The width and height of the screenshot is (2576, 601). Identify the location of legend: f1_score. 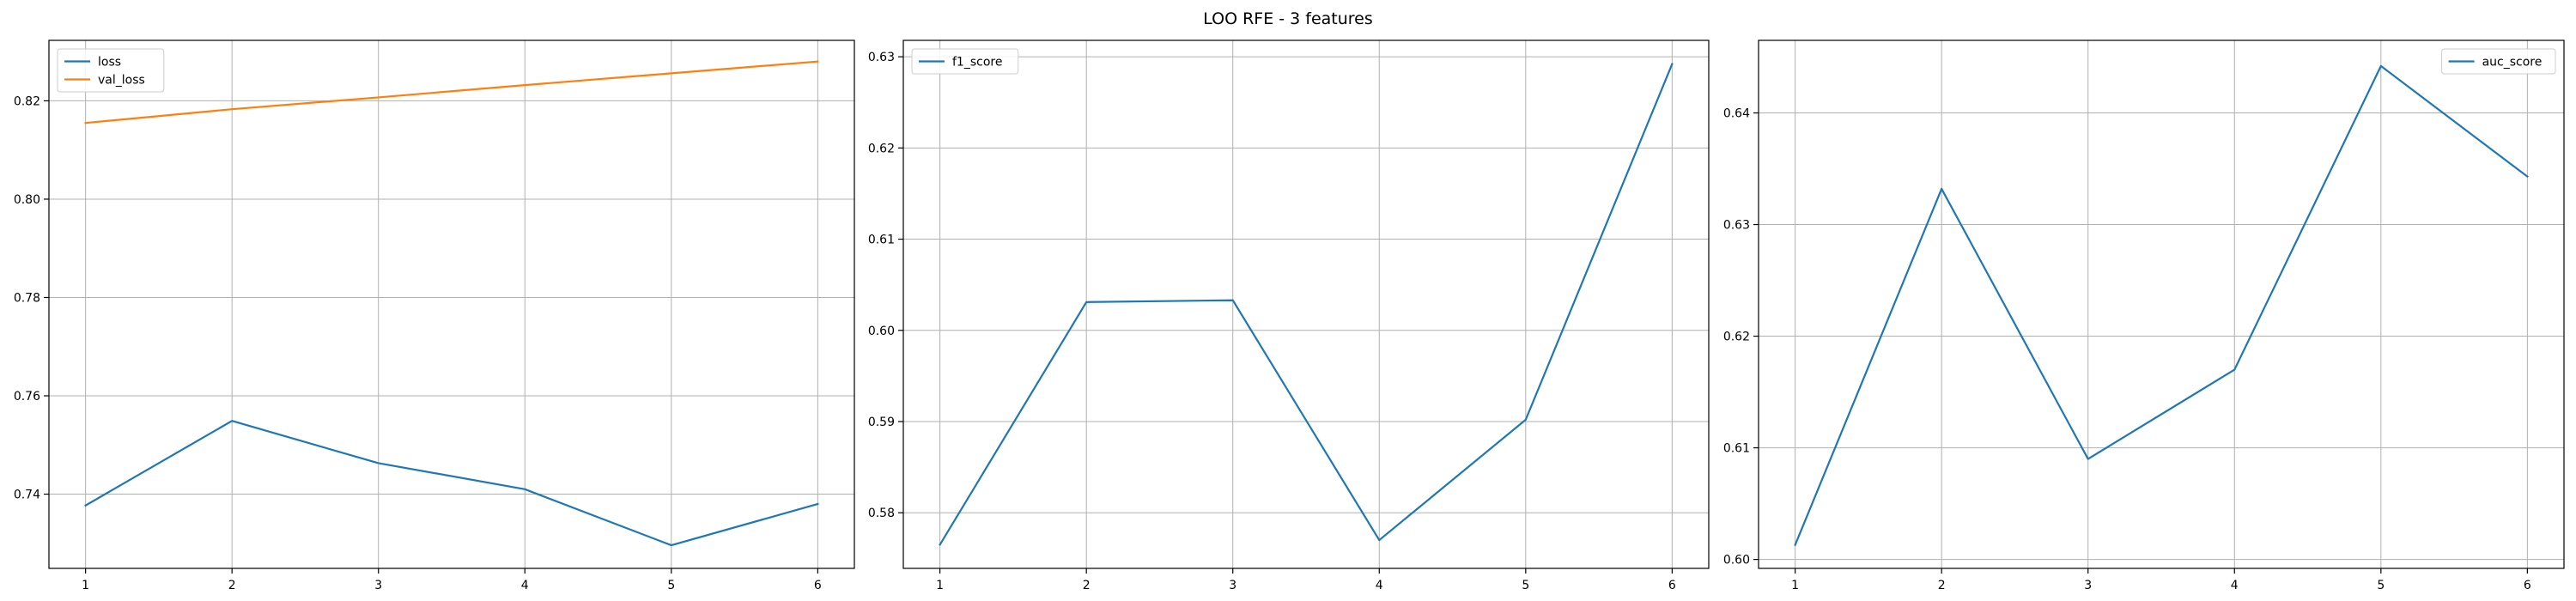
(965, 61).